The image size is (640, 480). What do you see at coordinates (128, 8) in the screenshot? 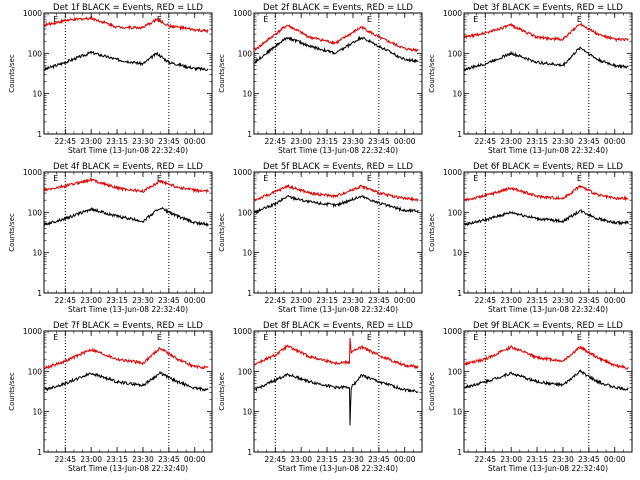
I see `plot-title: Det 1f BLACK = Events, RED = LLD` at bounding box center [128, 8].